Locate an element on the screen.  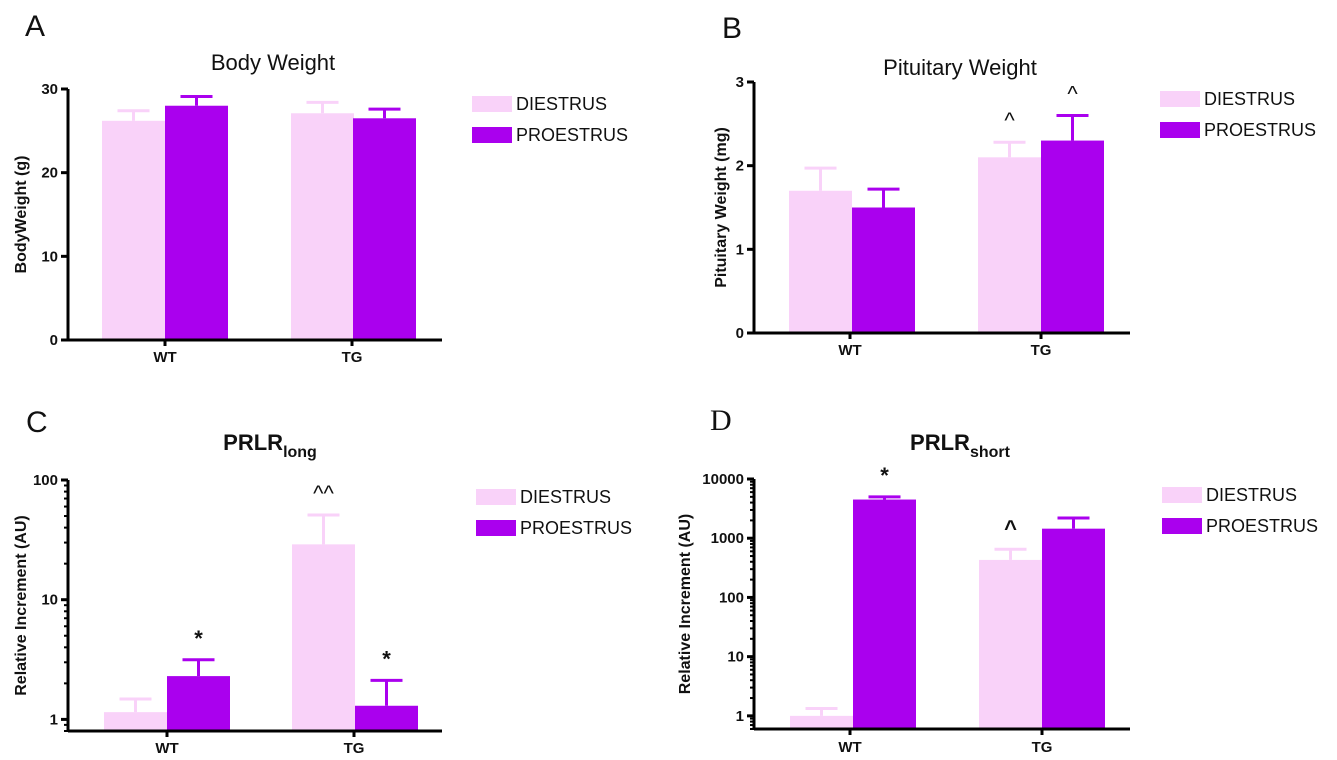
y-tick-label: 2 is located at coordinates (740, 166).